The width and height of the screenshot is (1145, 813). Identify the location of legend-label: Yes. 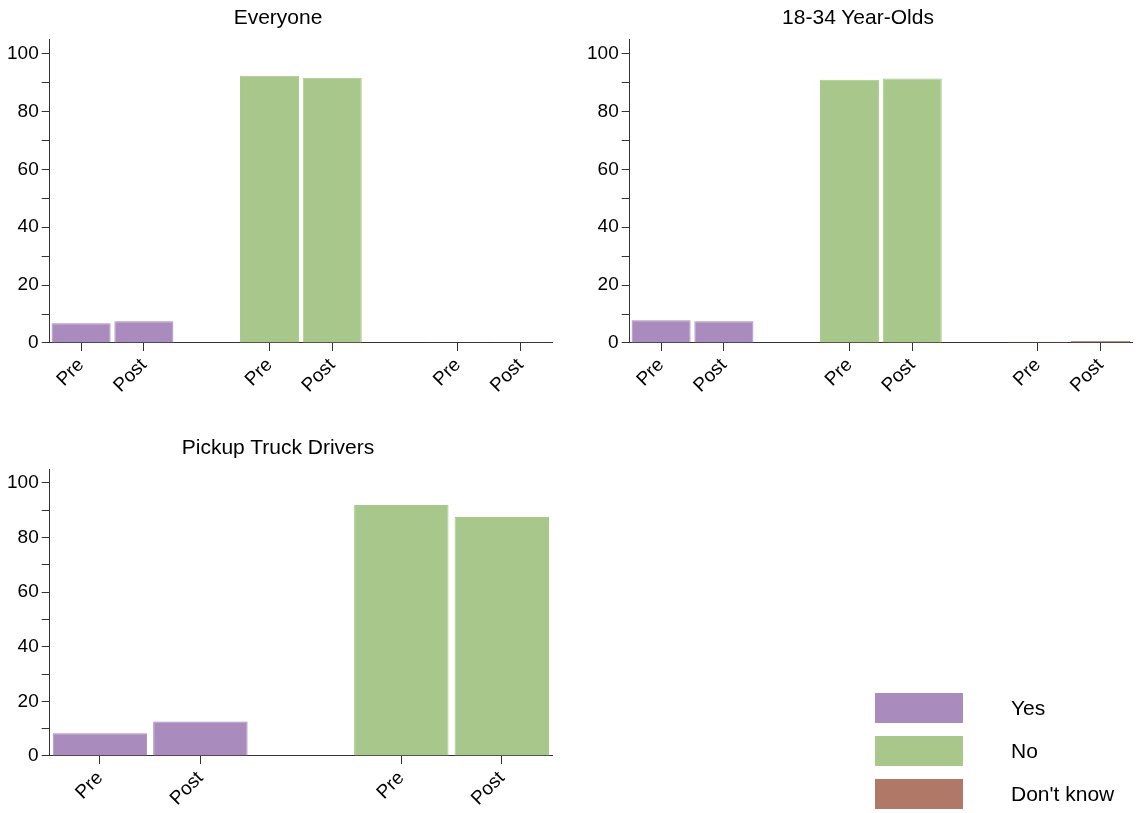
(1028, 707).